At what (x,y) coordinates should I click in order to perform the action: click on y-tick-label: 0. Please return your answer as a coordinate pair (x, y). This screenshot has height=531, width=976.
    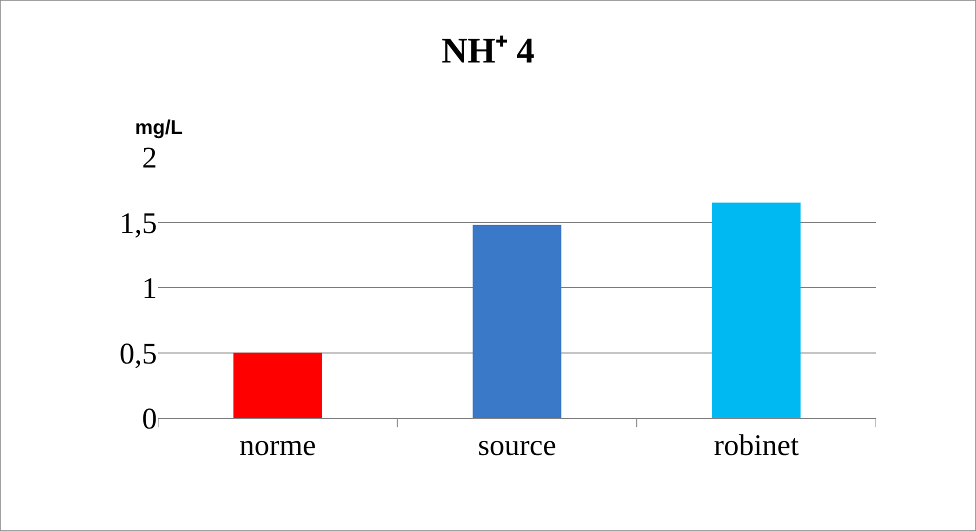
    Looking at the image, I should click on (149, 419).